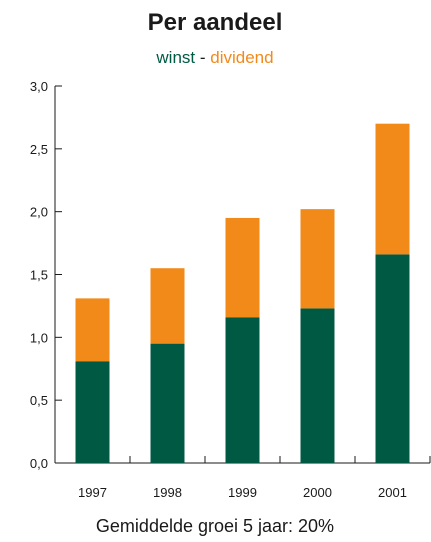 The width and height of the screenshot is (431, 542). I want to click on x-tick-label: 1999, so click(242, 492).